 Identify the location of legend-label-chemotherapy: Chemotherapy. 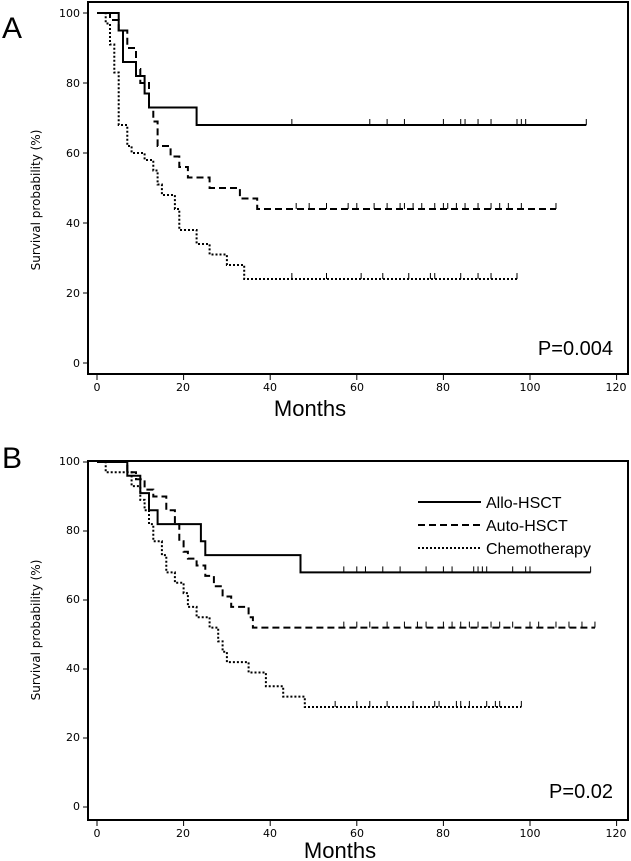
(538, 549).